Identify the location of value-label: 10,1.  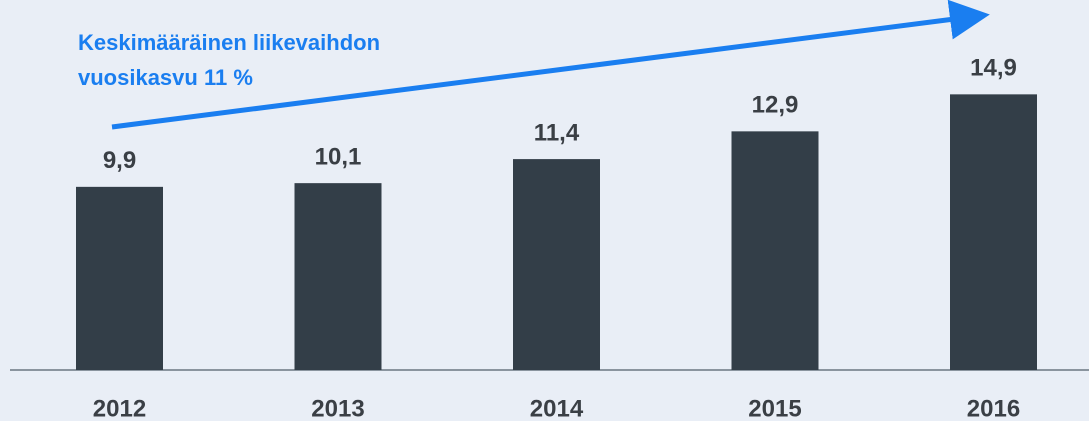
(338, 156).